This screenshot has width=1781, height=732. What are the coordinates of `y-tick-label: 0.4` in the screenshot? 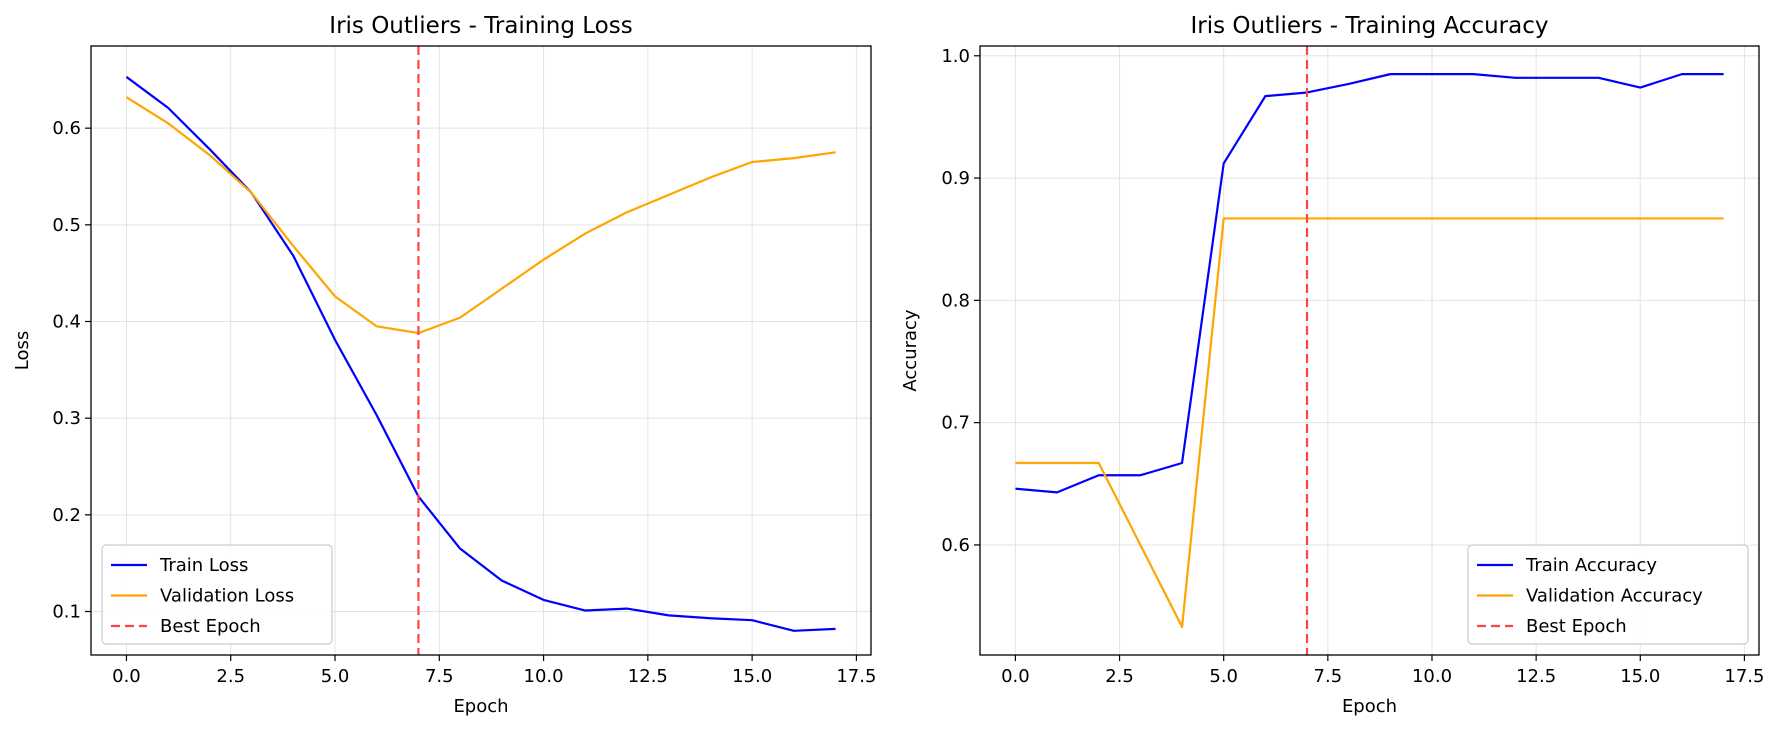 It's located at (66, 322).